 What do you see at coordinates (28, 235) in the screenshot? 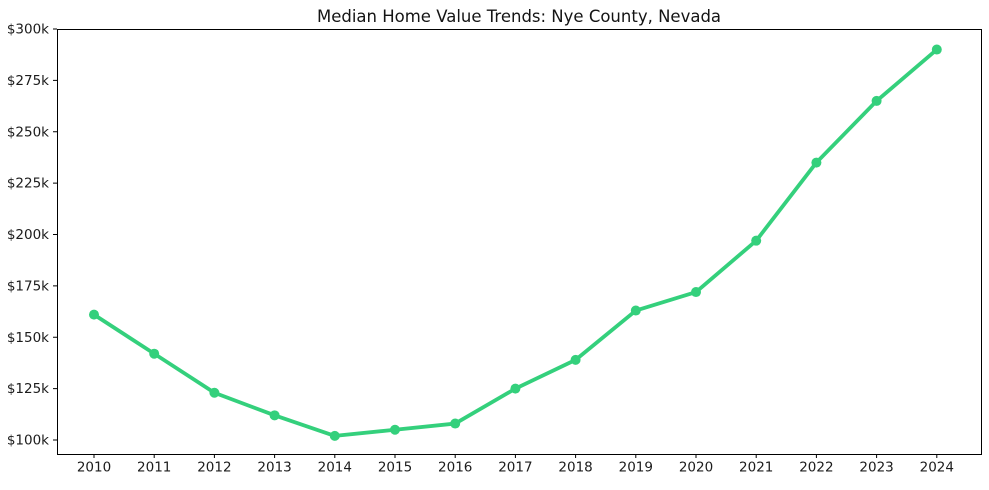
I see `y-tick-label: $200k` at bounding box center [28, 235].